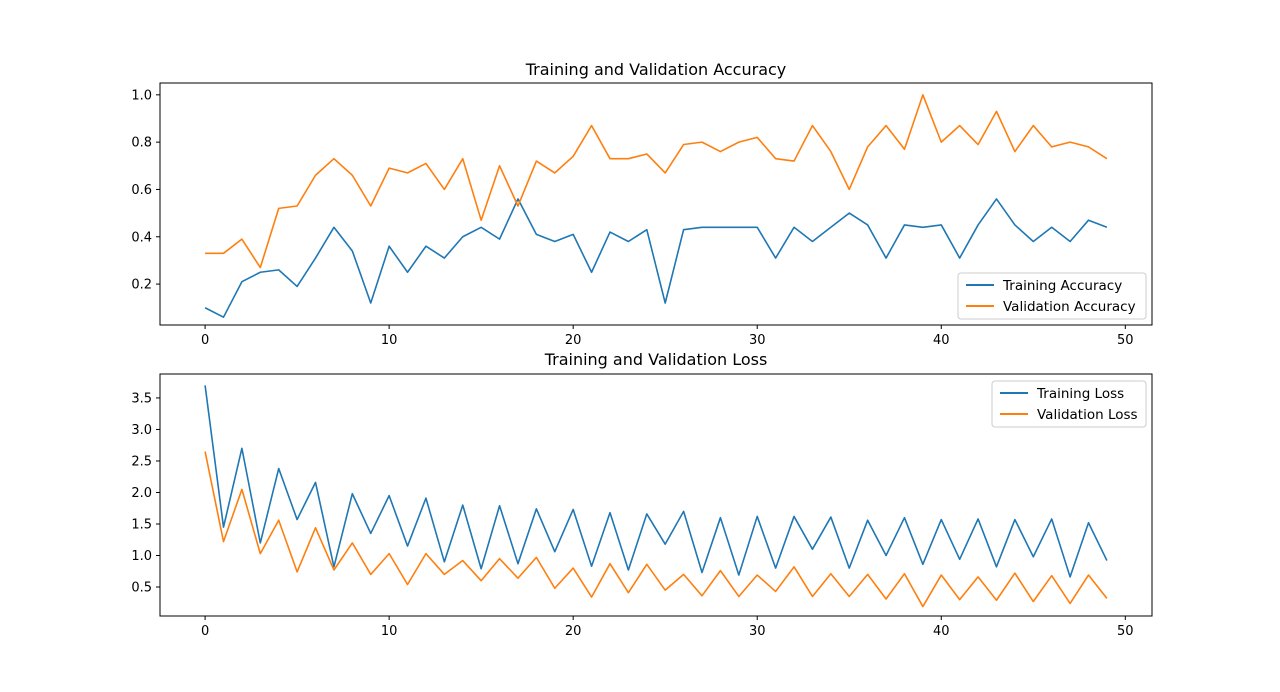  What do you see at coordinates (656, 258) in the screenshot?
I see `series-line-training-accuracy` at bounding box center [656, 258].